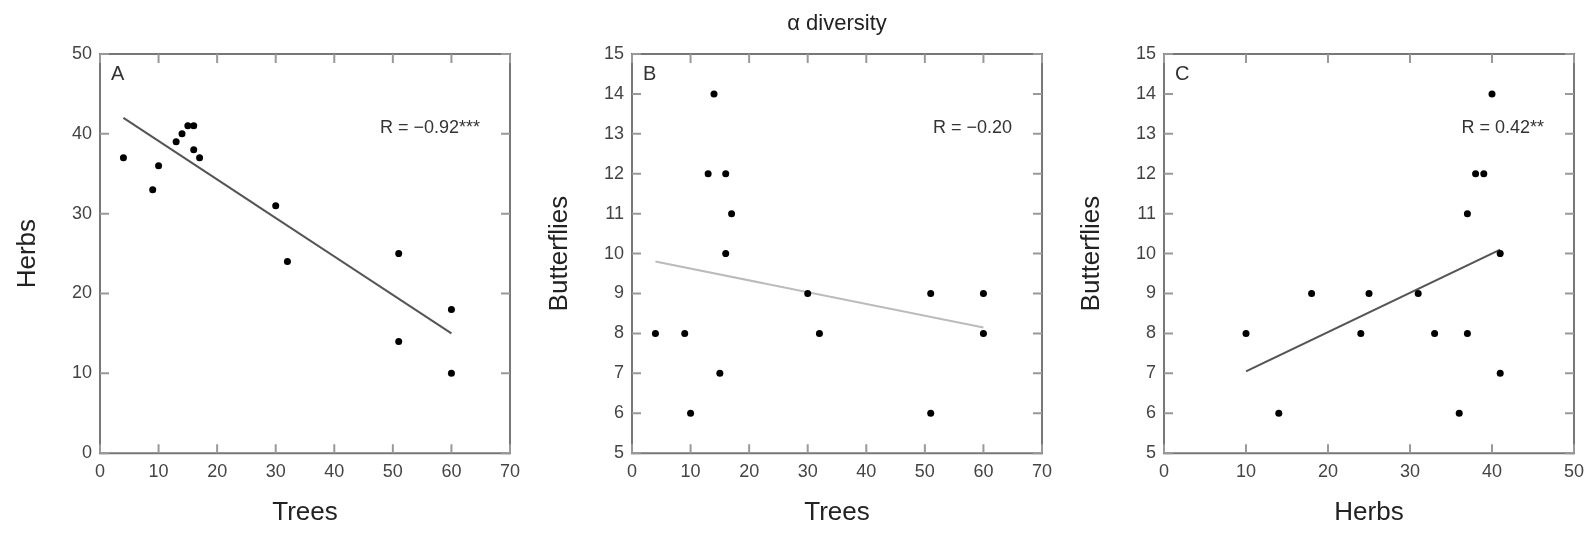  I want to click on annotation: R = −0.92***, so click(429, 126).